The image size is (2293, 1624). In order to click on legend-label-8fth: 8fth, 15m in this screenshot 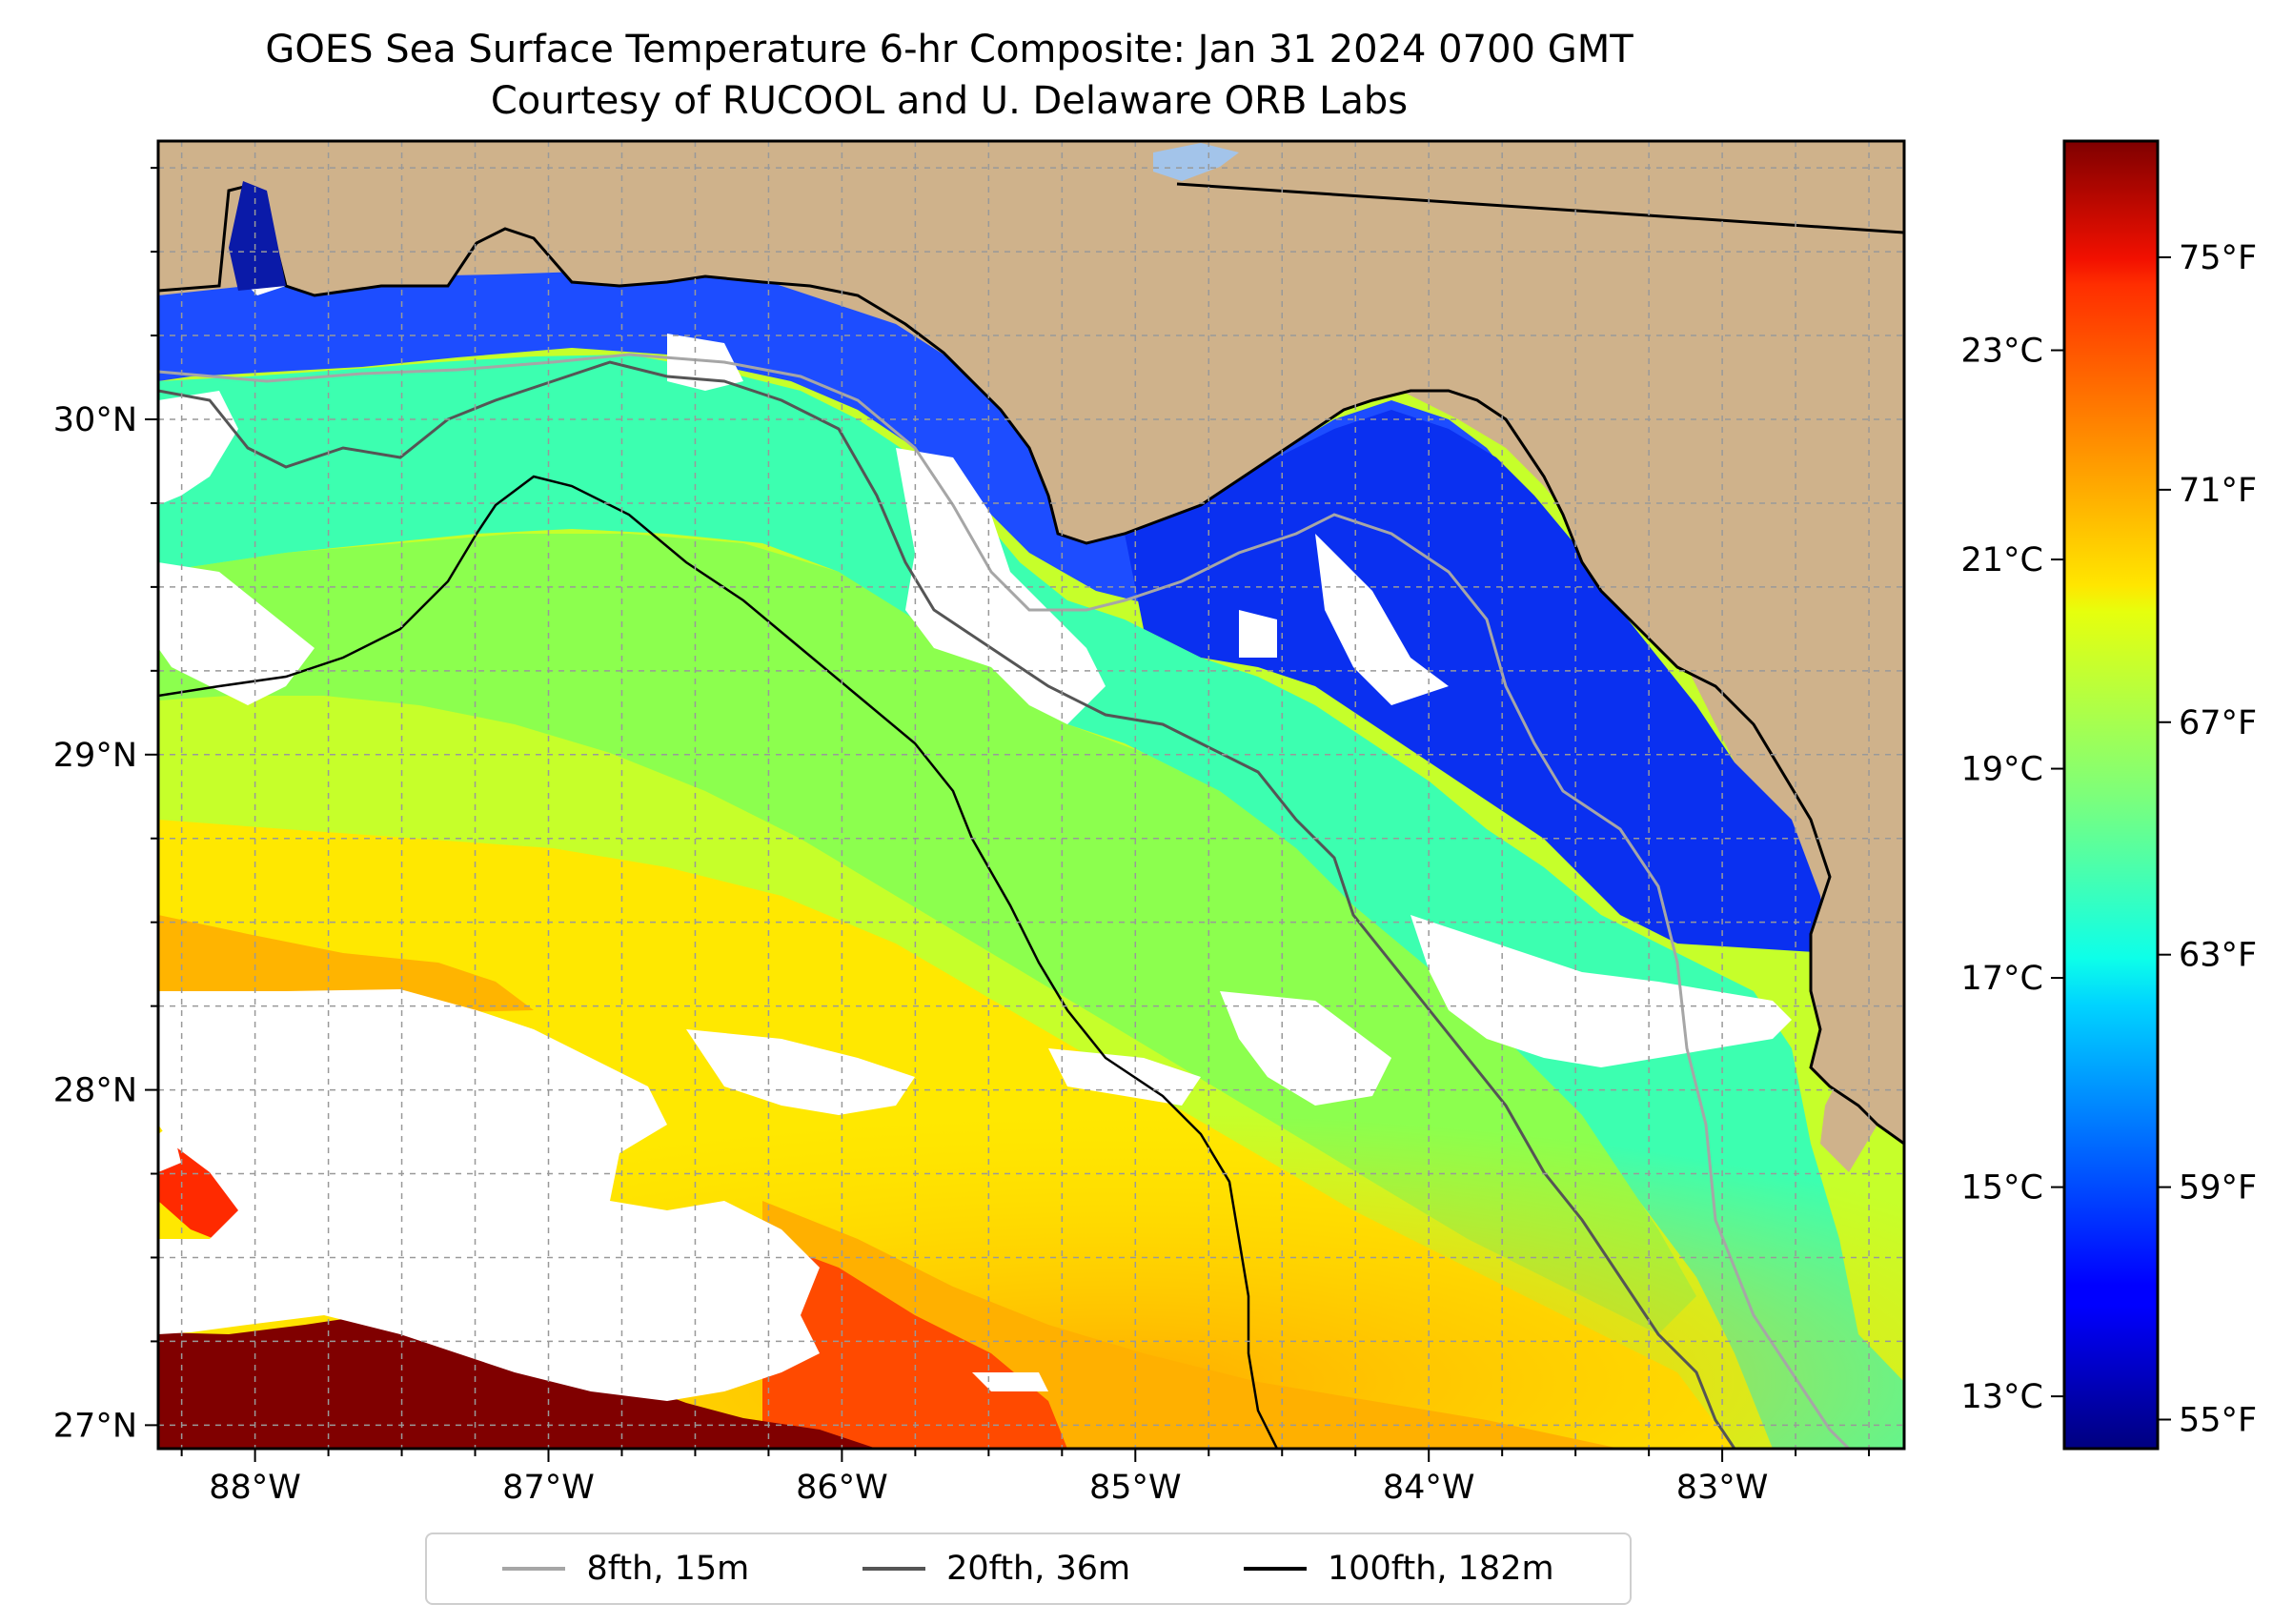, I will do `click(668, 1569)`.